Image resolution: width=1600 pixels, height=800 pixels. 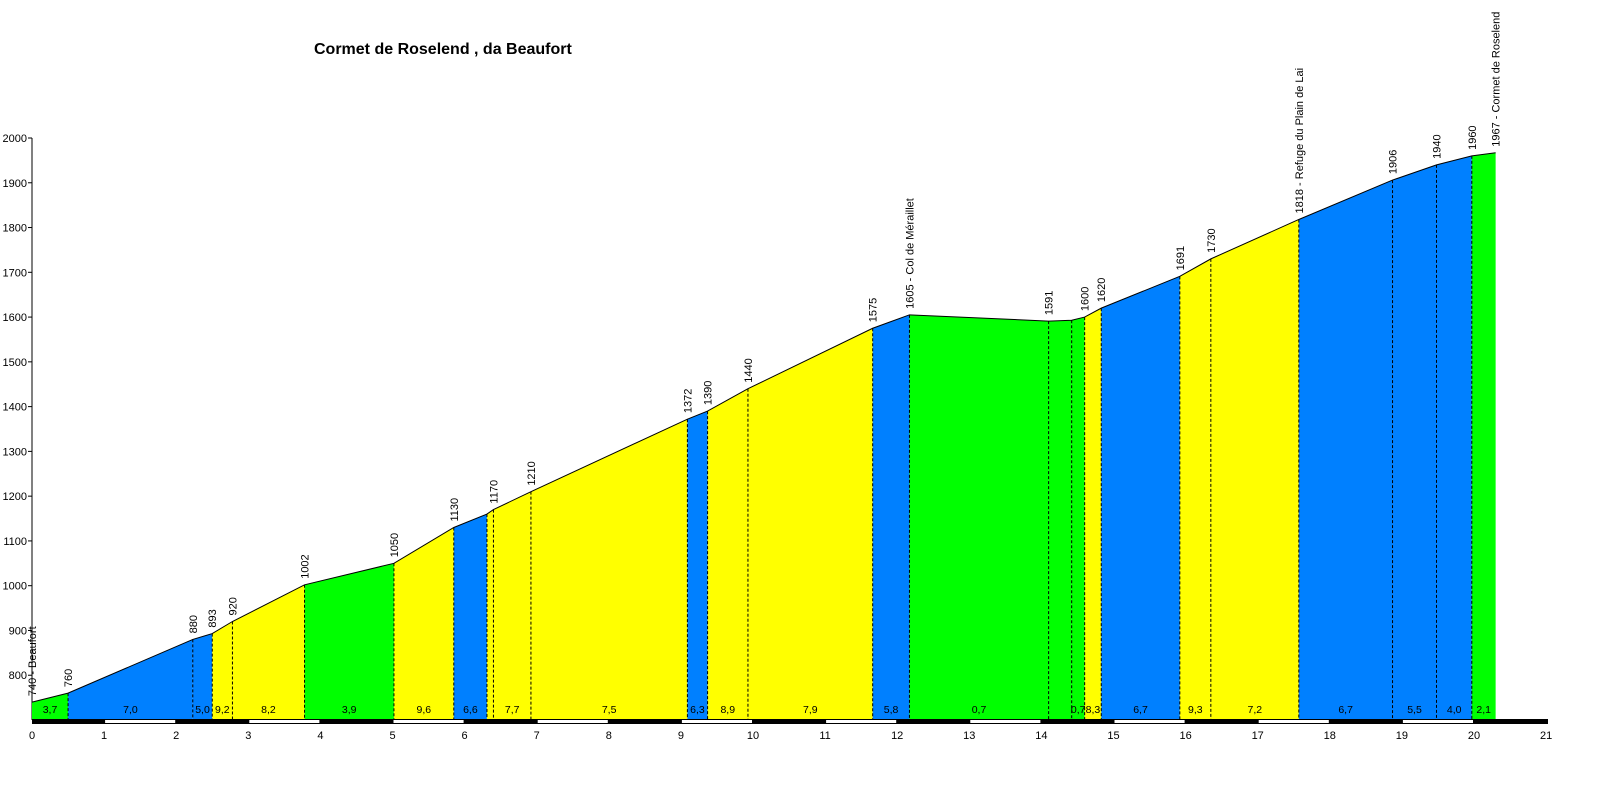 I want to click on y-tick-label: 900, so click(x=18, y=631).